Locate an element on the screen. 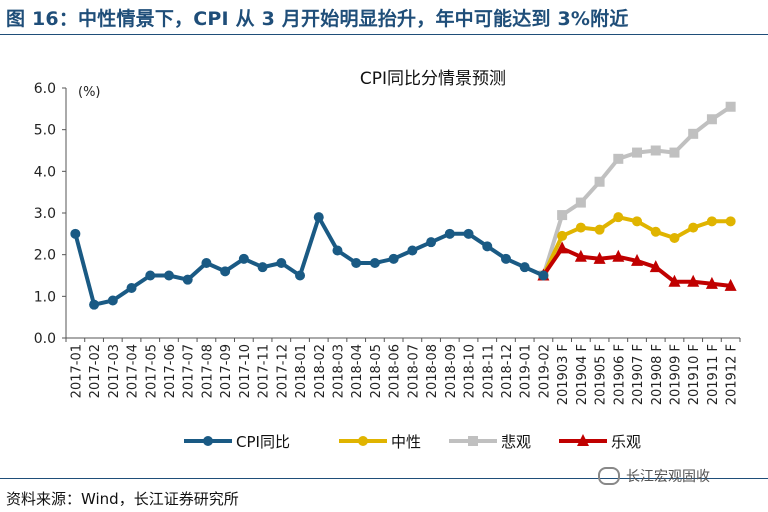  x-tick-label: 2017-07 is located at coordinates (189, 371).